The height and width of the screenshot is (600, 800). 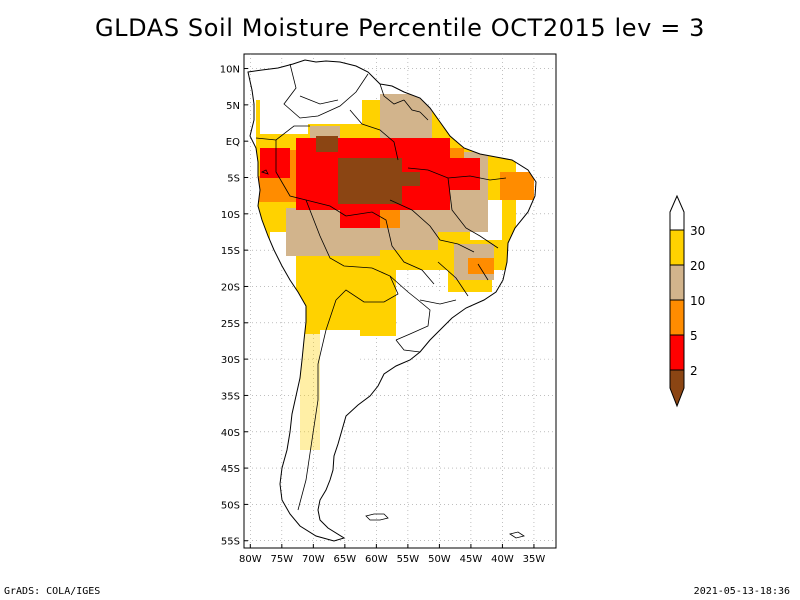 What do you see at coordinates (313, 559) in the screenshot?
I see `lon-tick-label: 70W` at bounding box center [313, 559].